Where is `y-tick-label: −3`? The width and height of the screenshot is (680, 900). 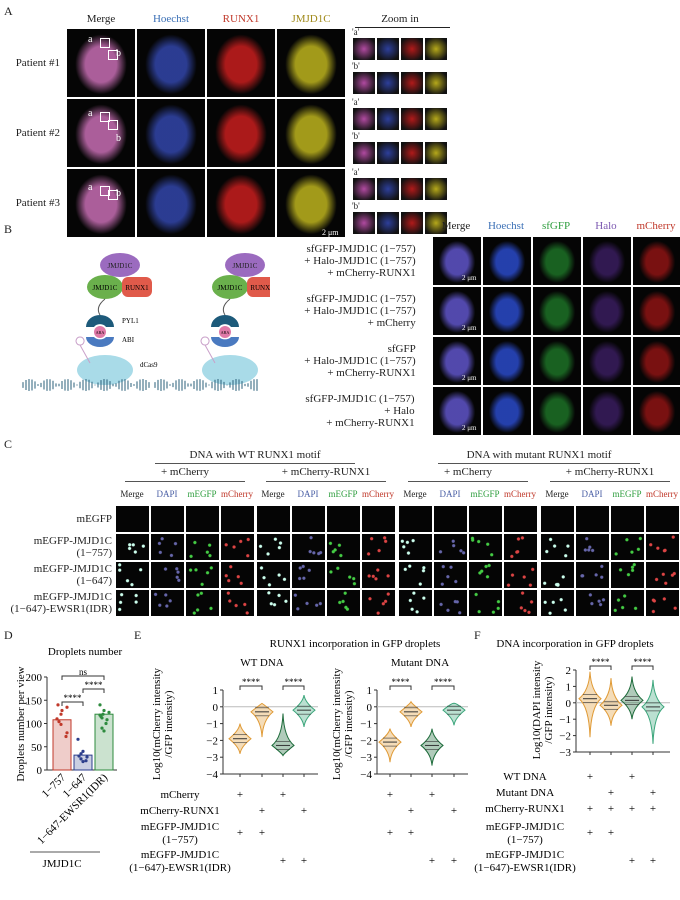
y-tick-label: −3 is located at coordinates (565, 753).